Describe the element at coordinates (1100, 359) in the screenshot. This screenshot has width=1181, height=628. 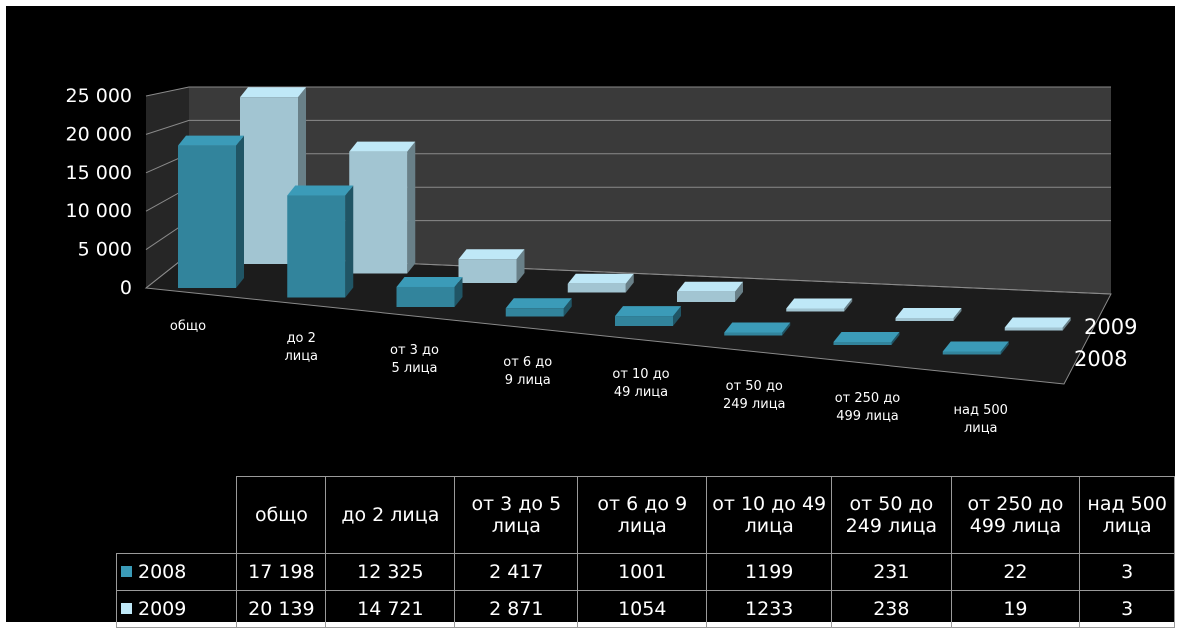
I see `depth-label-2008: 2008` at that location.